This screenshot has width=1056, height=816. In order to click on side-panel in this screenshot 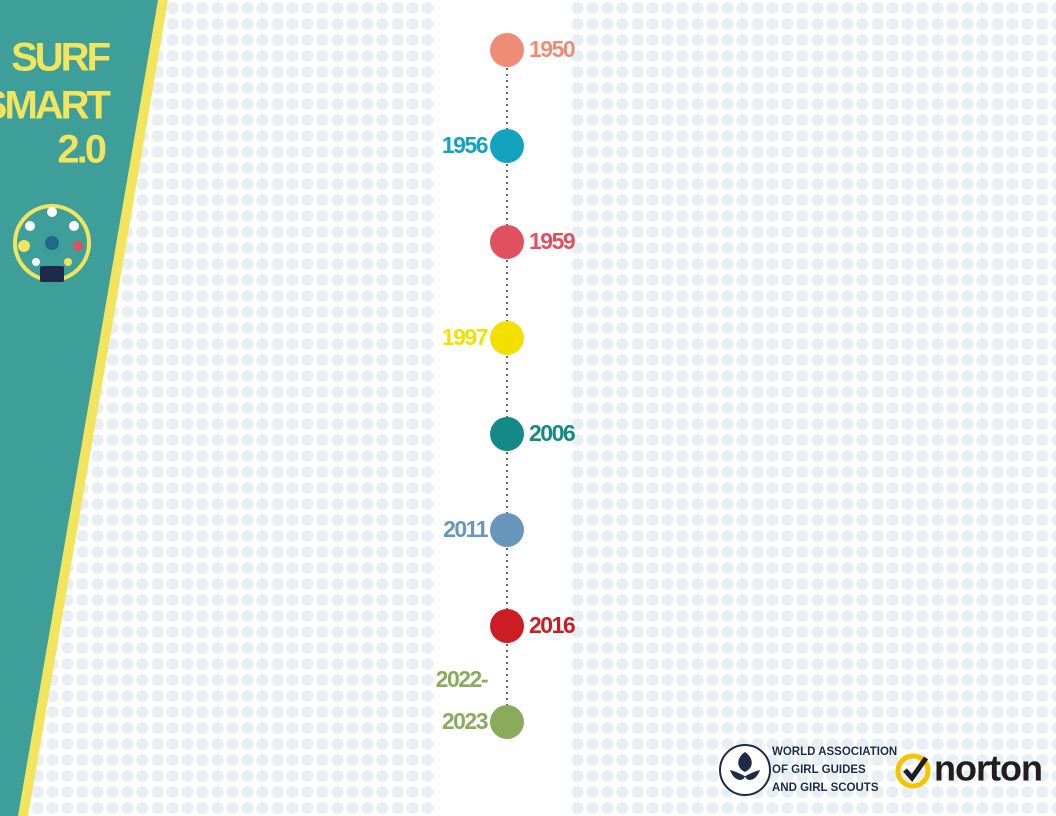, I will do `click(79, 408)`.